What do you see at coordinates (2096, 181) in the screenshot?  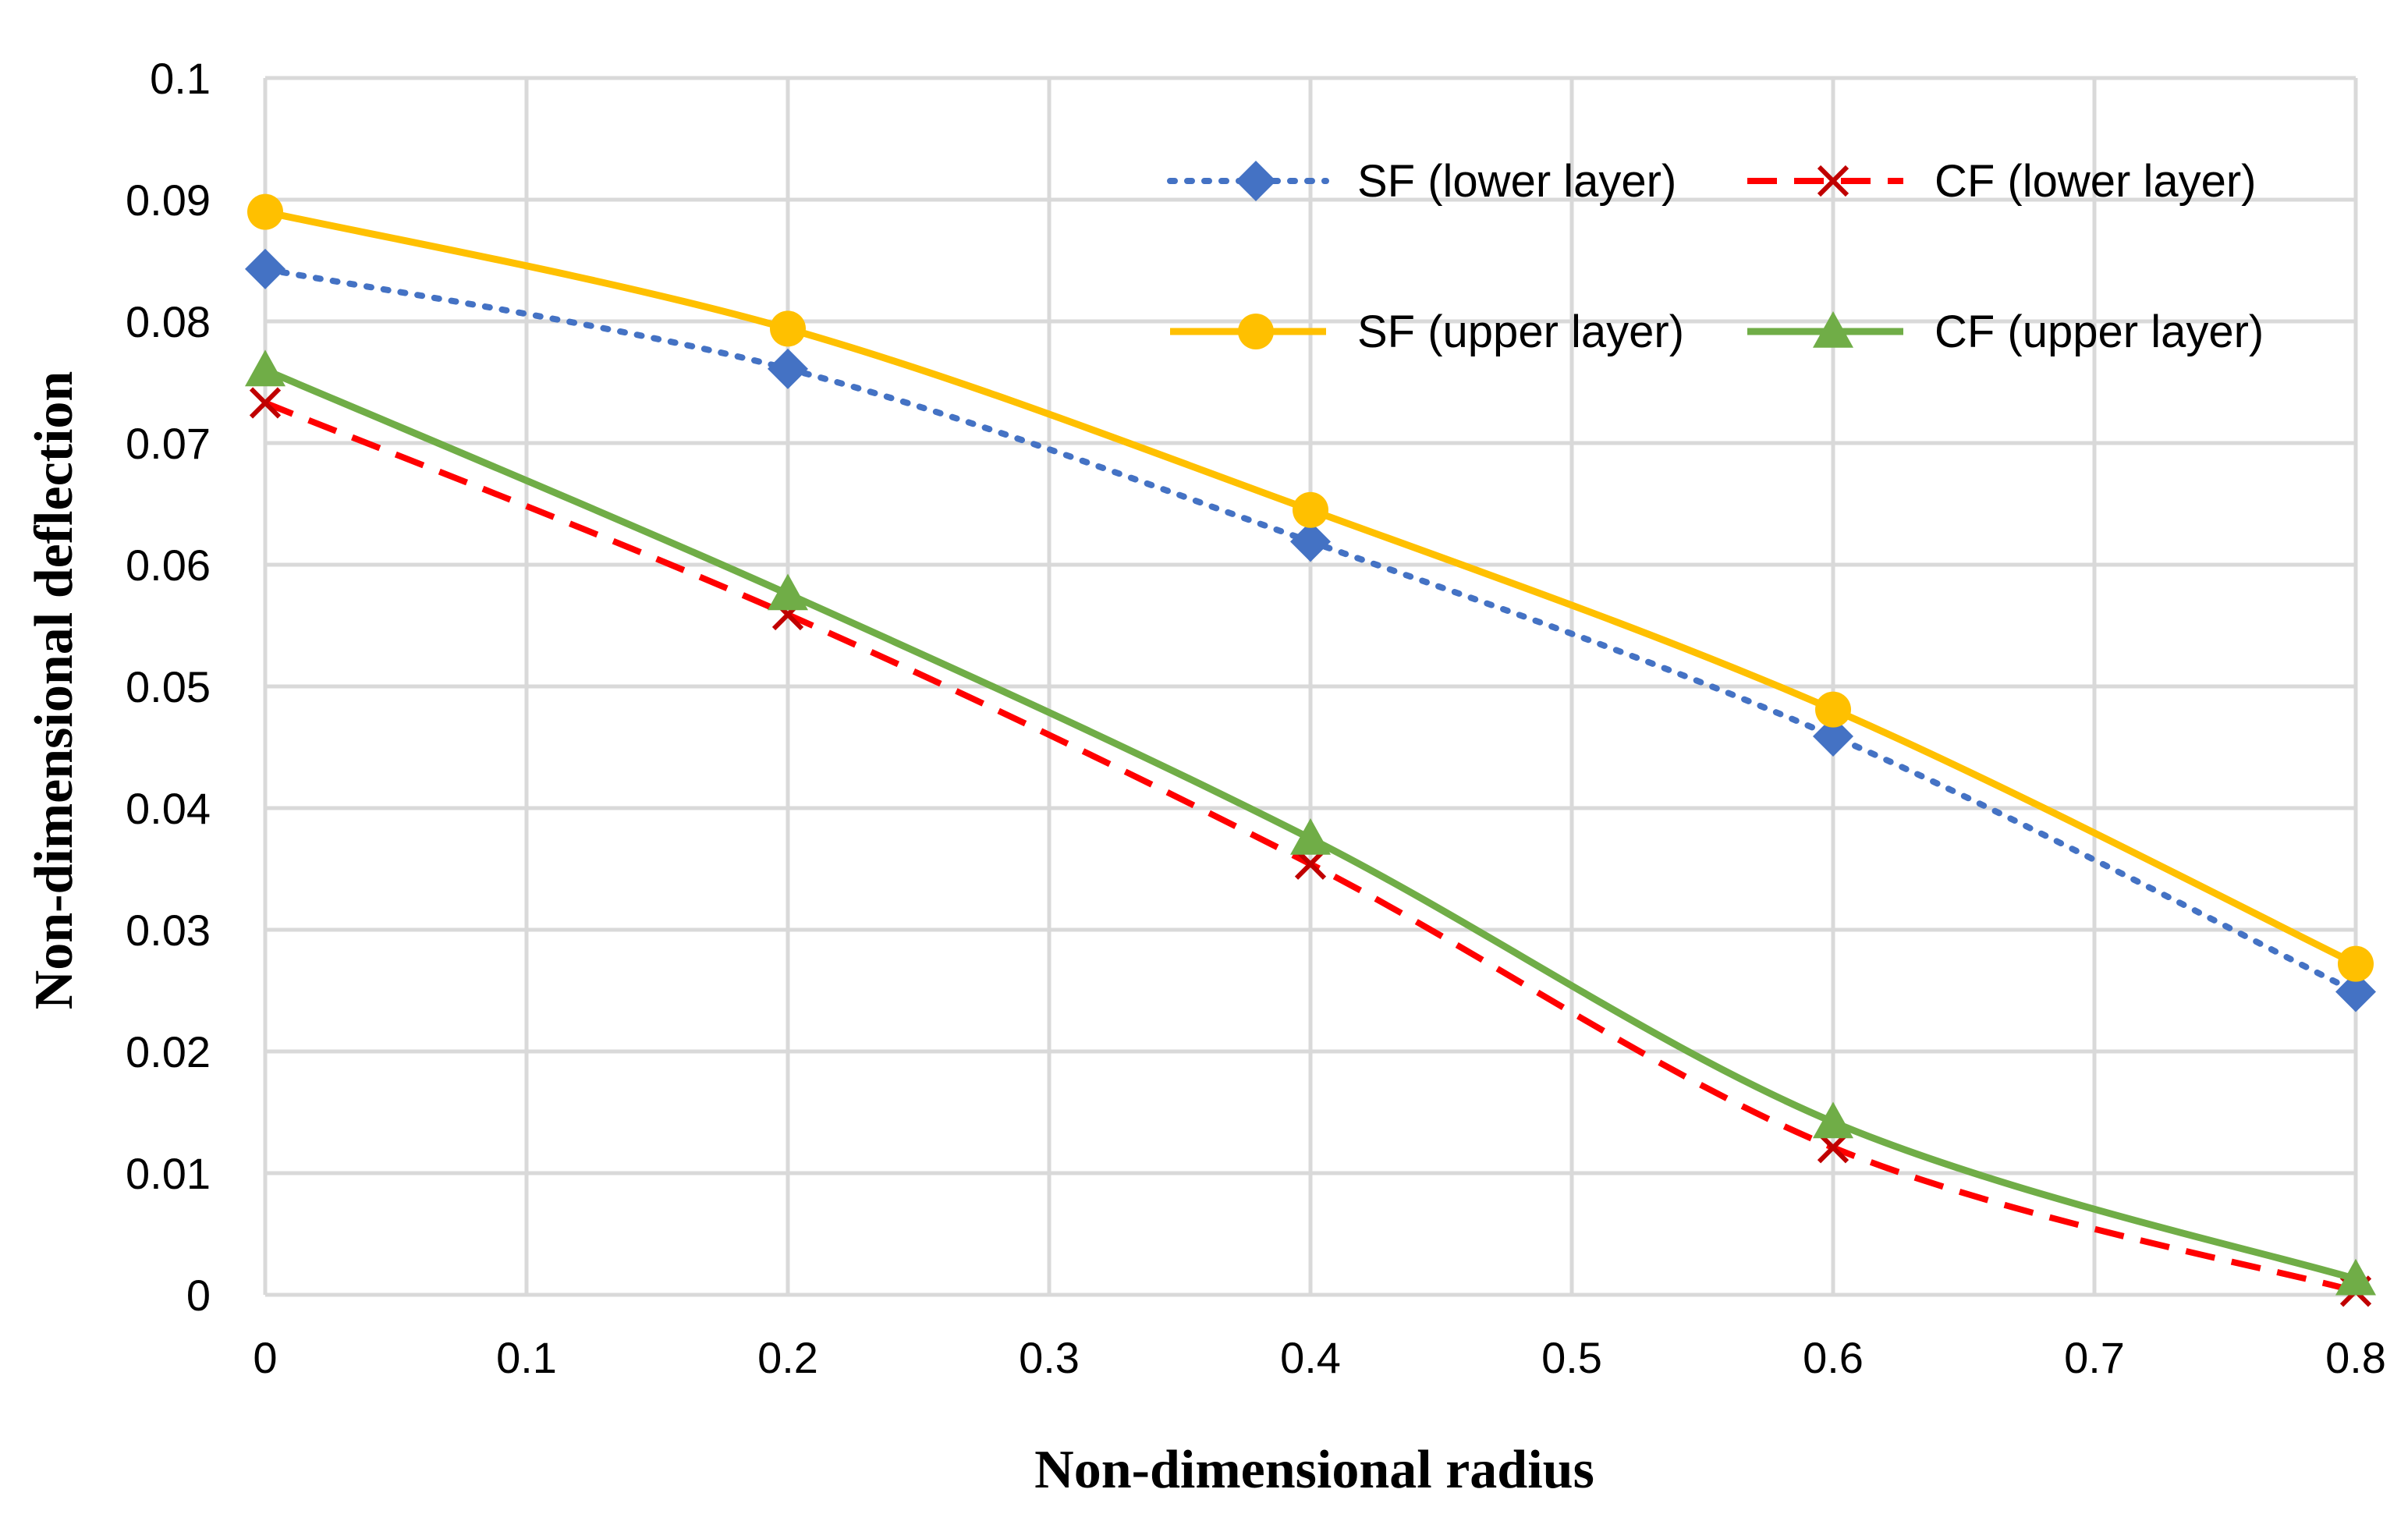 I see `legend-label: CF (lower layer)` at bounding box center [2096, 181].